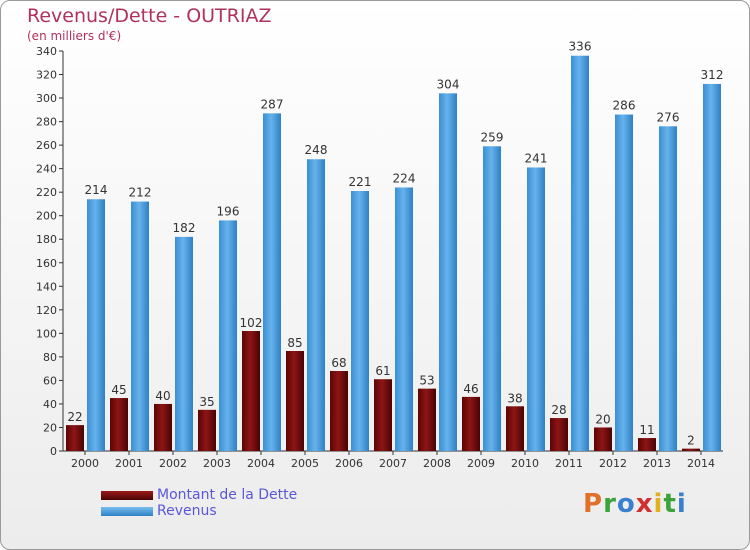 The height and width of the screenshot is (550, 750). Describe the element at coordinates (149, 16) in the screenshot. I see `chart-title: Revenus/Dette - OUTRIAZ` at that location.